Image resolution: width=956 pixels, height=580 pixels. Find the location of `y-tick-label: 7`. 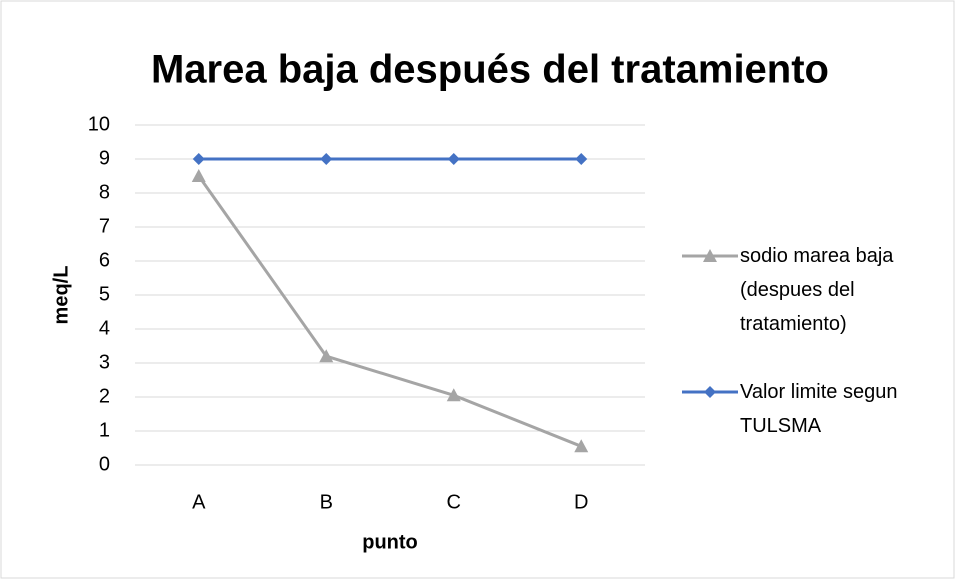

y-tick-label: 7 is located at coordinates (104, 226).